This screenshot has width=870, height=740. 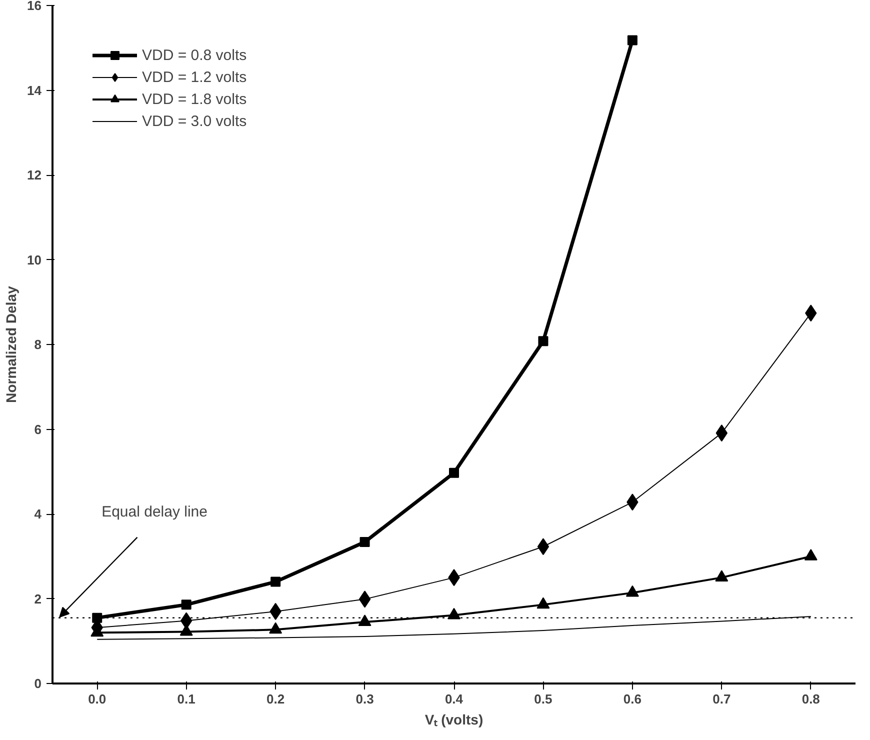 What do you see at coordinates (194, 55) in the screenshot?
I see `legend-label: VDD = 0.8 volts` at bounding box center [194, 55].